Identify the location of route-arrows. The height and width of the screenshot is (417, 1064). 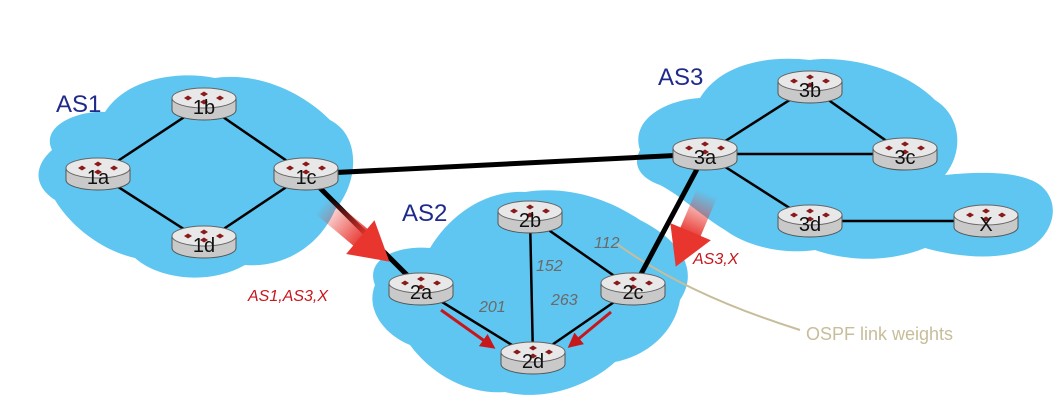
(526, 328).